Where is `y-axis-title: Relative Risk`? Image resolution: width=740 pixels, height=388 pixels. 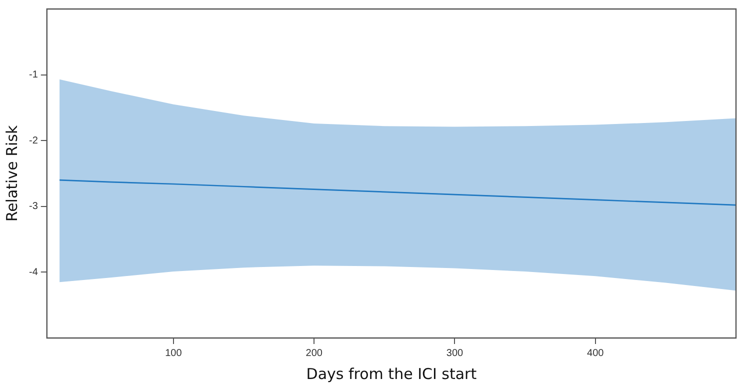
y-axis-title: Relative Risk is located at coordinates (11, 173).